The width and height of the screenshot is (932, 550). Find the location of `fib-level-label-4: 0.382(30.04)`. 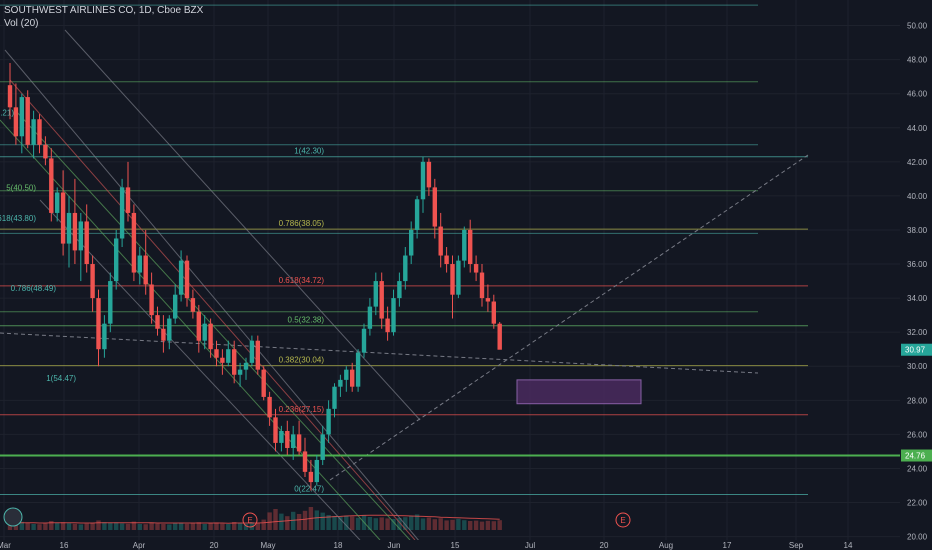

fib-level-label-4: 0.382(30.04) is located at coordinates (302, 360).